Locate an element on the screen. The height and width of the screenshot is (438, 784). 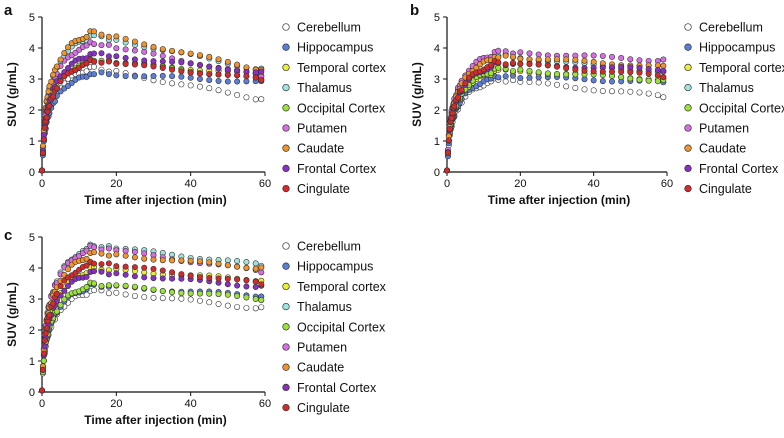
legend-label: Hippocampus is located at coordinates (335, 48).